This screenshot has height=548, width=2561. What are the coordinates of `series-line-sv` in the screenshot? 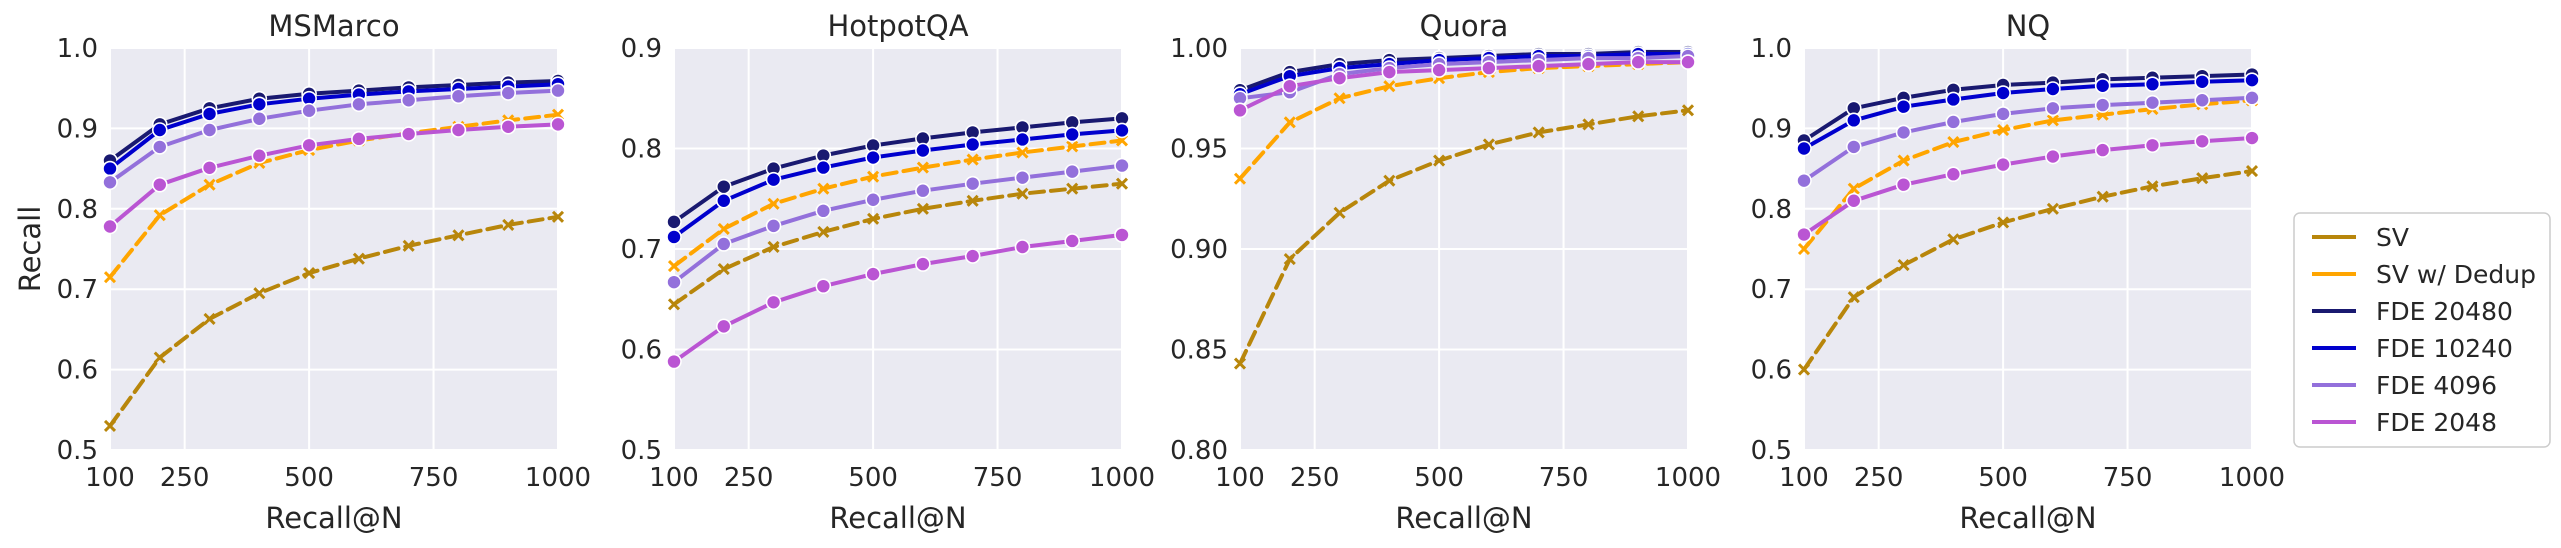 It's located at (334, 321).